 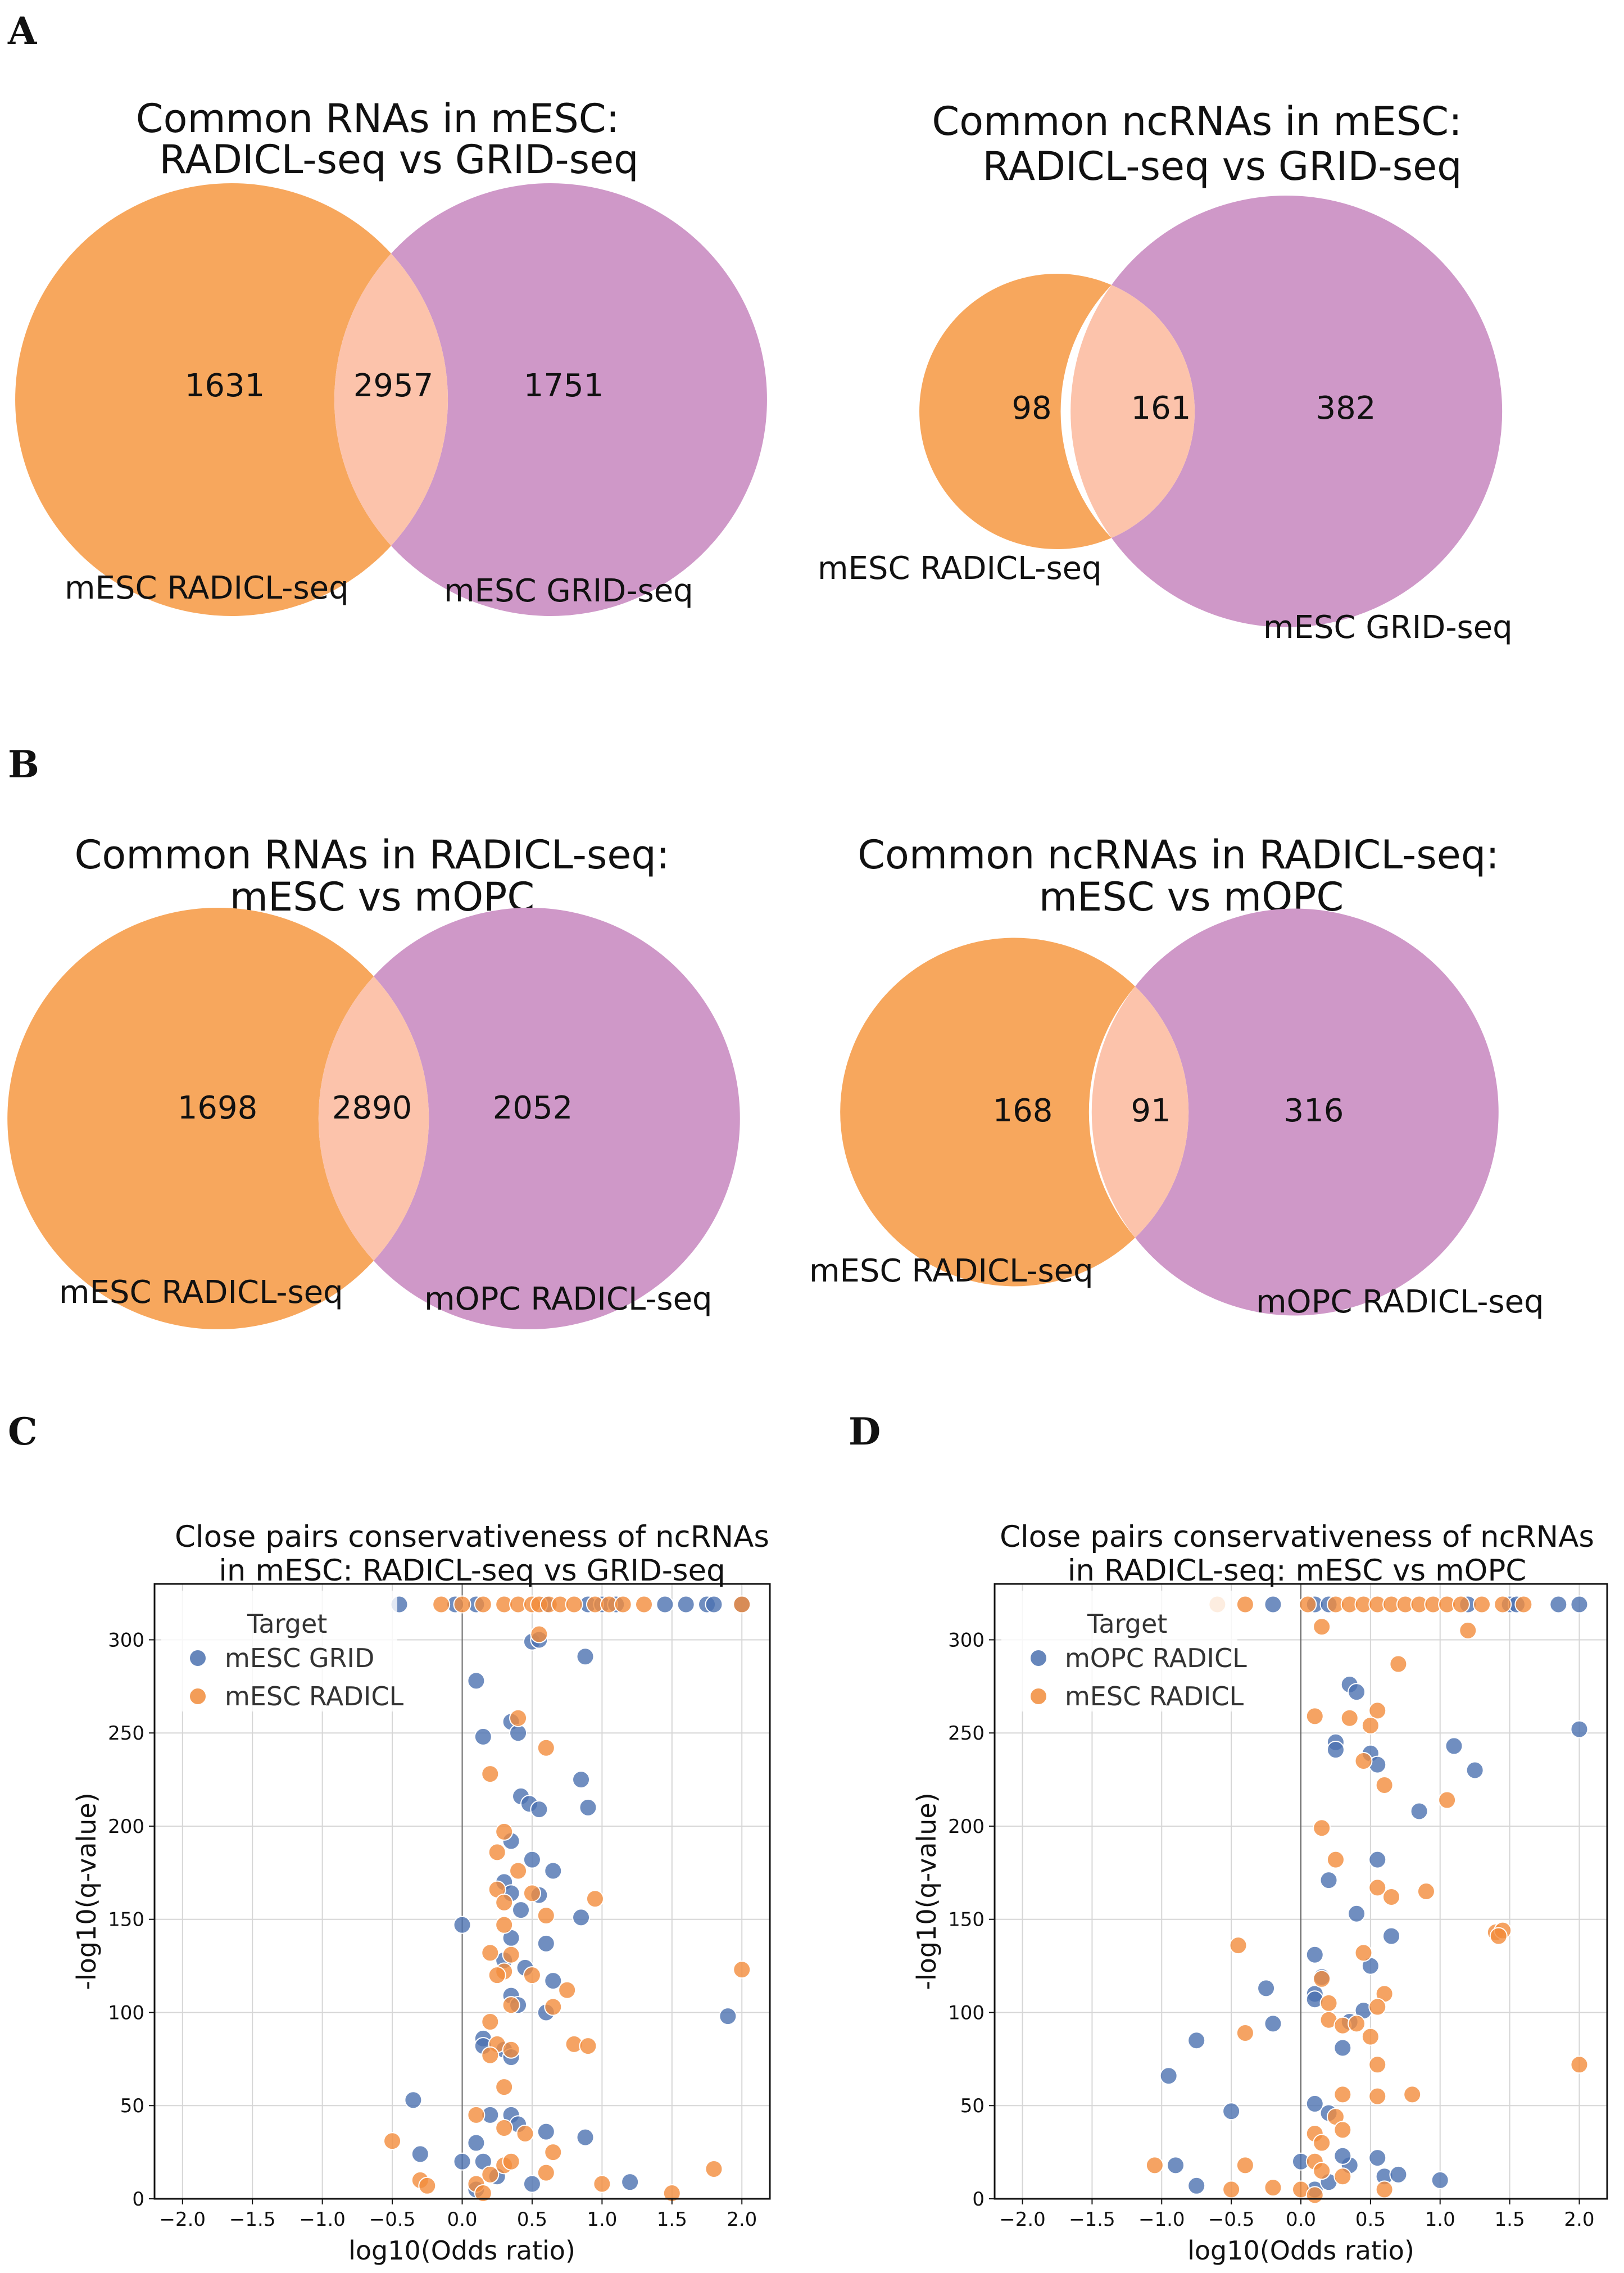 What do you see at coordinates (1015, 411) in the screenshot?
I see `venn-a2-set-a` at bounding box center [1015, 411].